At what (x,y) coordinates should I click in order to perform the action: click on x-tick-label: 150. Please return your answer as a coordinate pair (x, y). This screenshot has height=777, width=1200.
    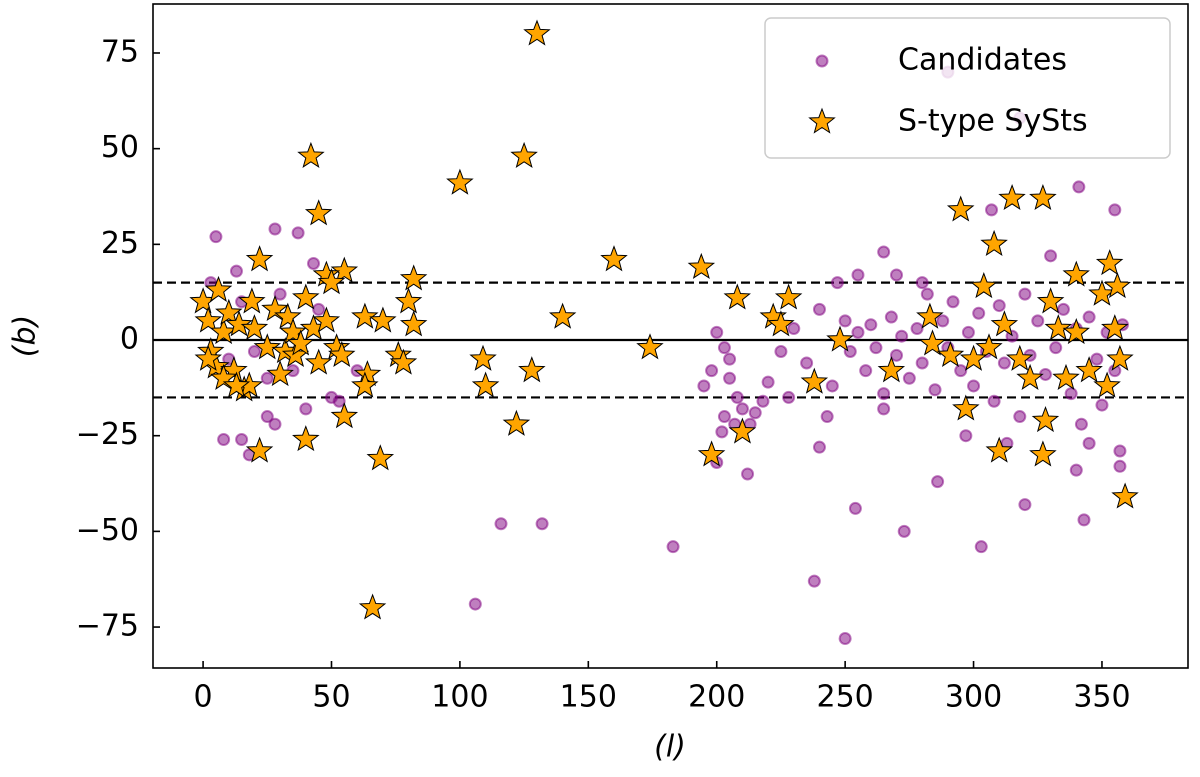
    Looking at the image, I should click on (588, 697).